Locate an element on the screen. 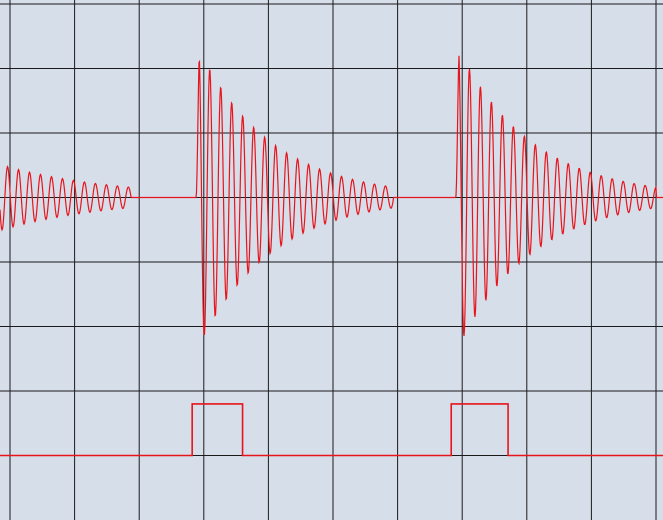 The height and width of the screenshot is (520, 663). pulse-trace is located at coordinates (331, 430).